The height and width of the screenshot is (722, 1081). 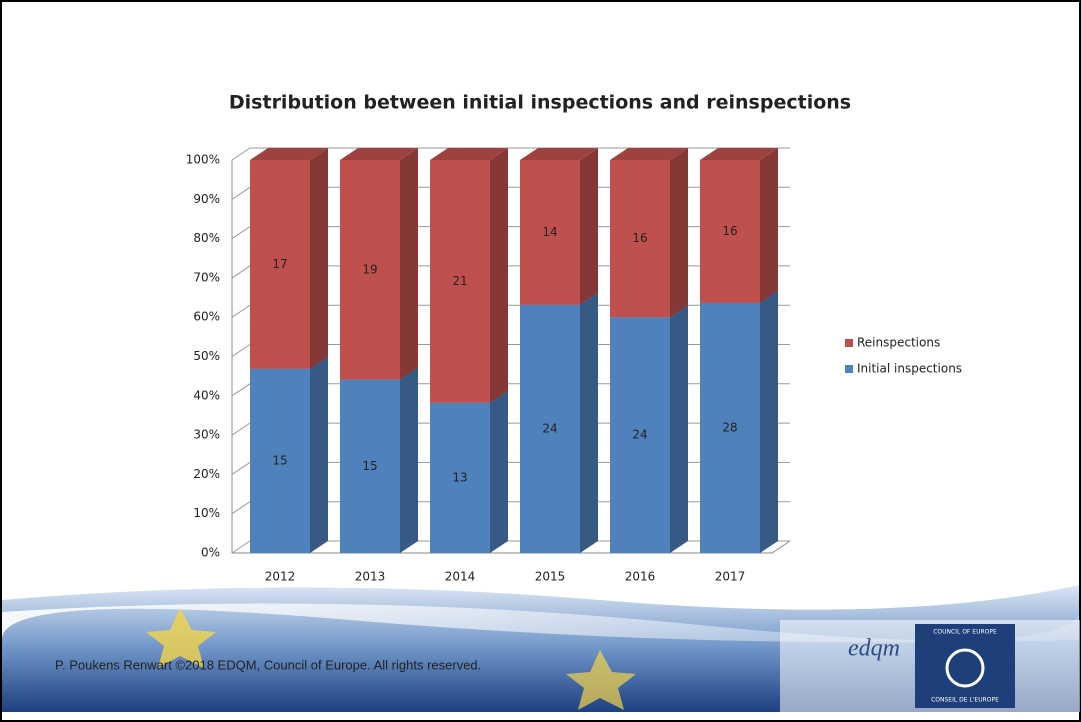 I want to click on data-label: 28, so click(x=729, y=427).